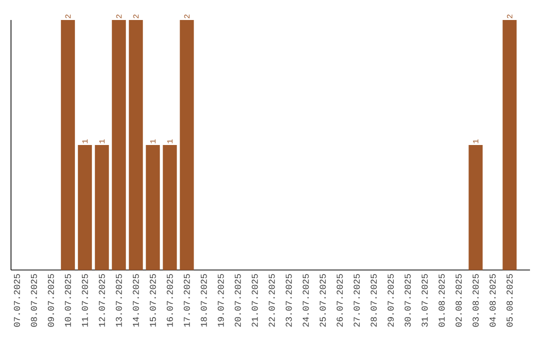 This screenshot has width=540, height=340. What do you see at coordinates (493, 300) in the screenshot?
I see `x-tick-label: 04.08.2025` at bounding box center [493, 300].